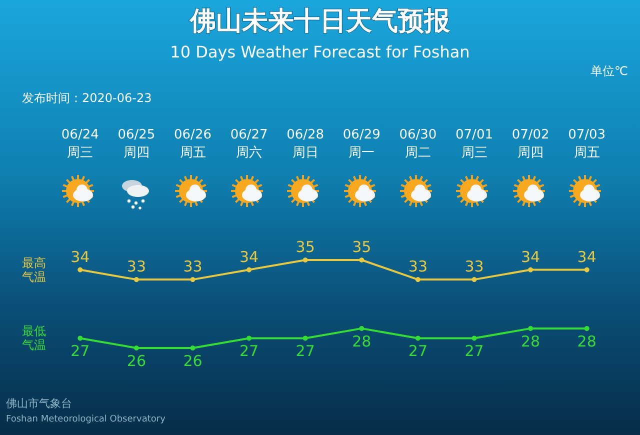  Describe the element at coordinates (361, 144) in the screenshot. I see `x-tick-label: 06/29 周一` at that location.